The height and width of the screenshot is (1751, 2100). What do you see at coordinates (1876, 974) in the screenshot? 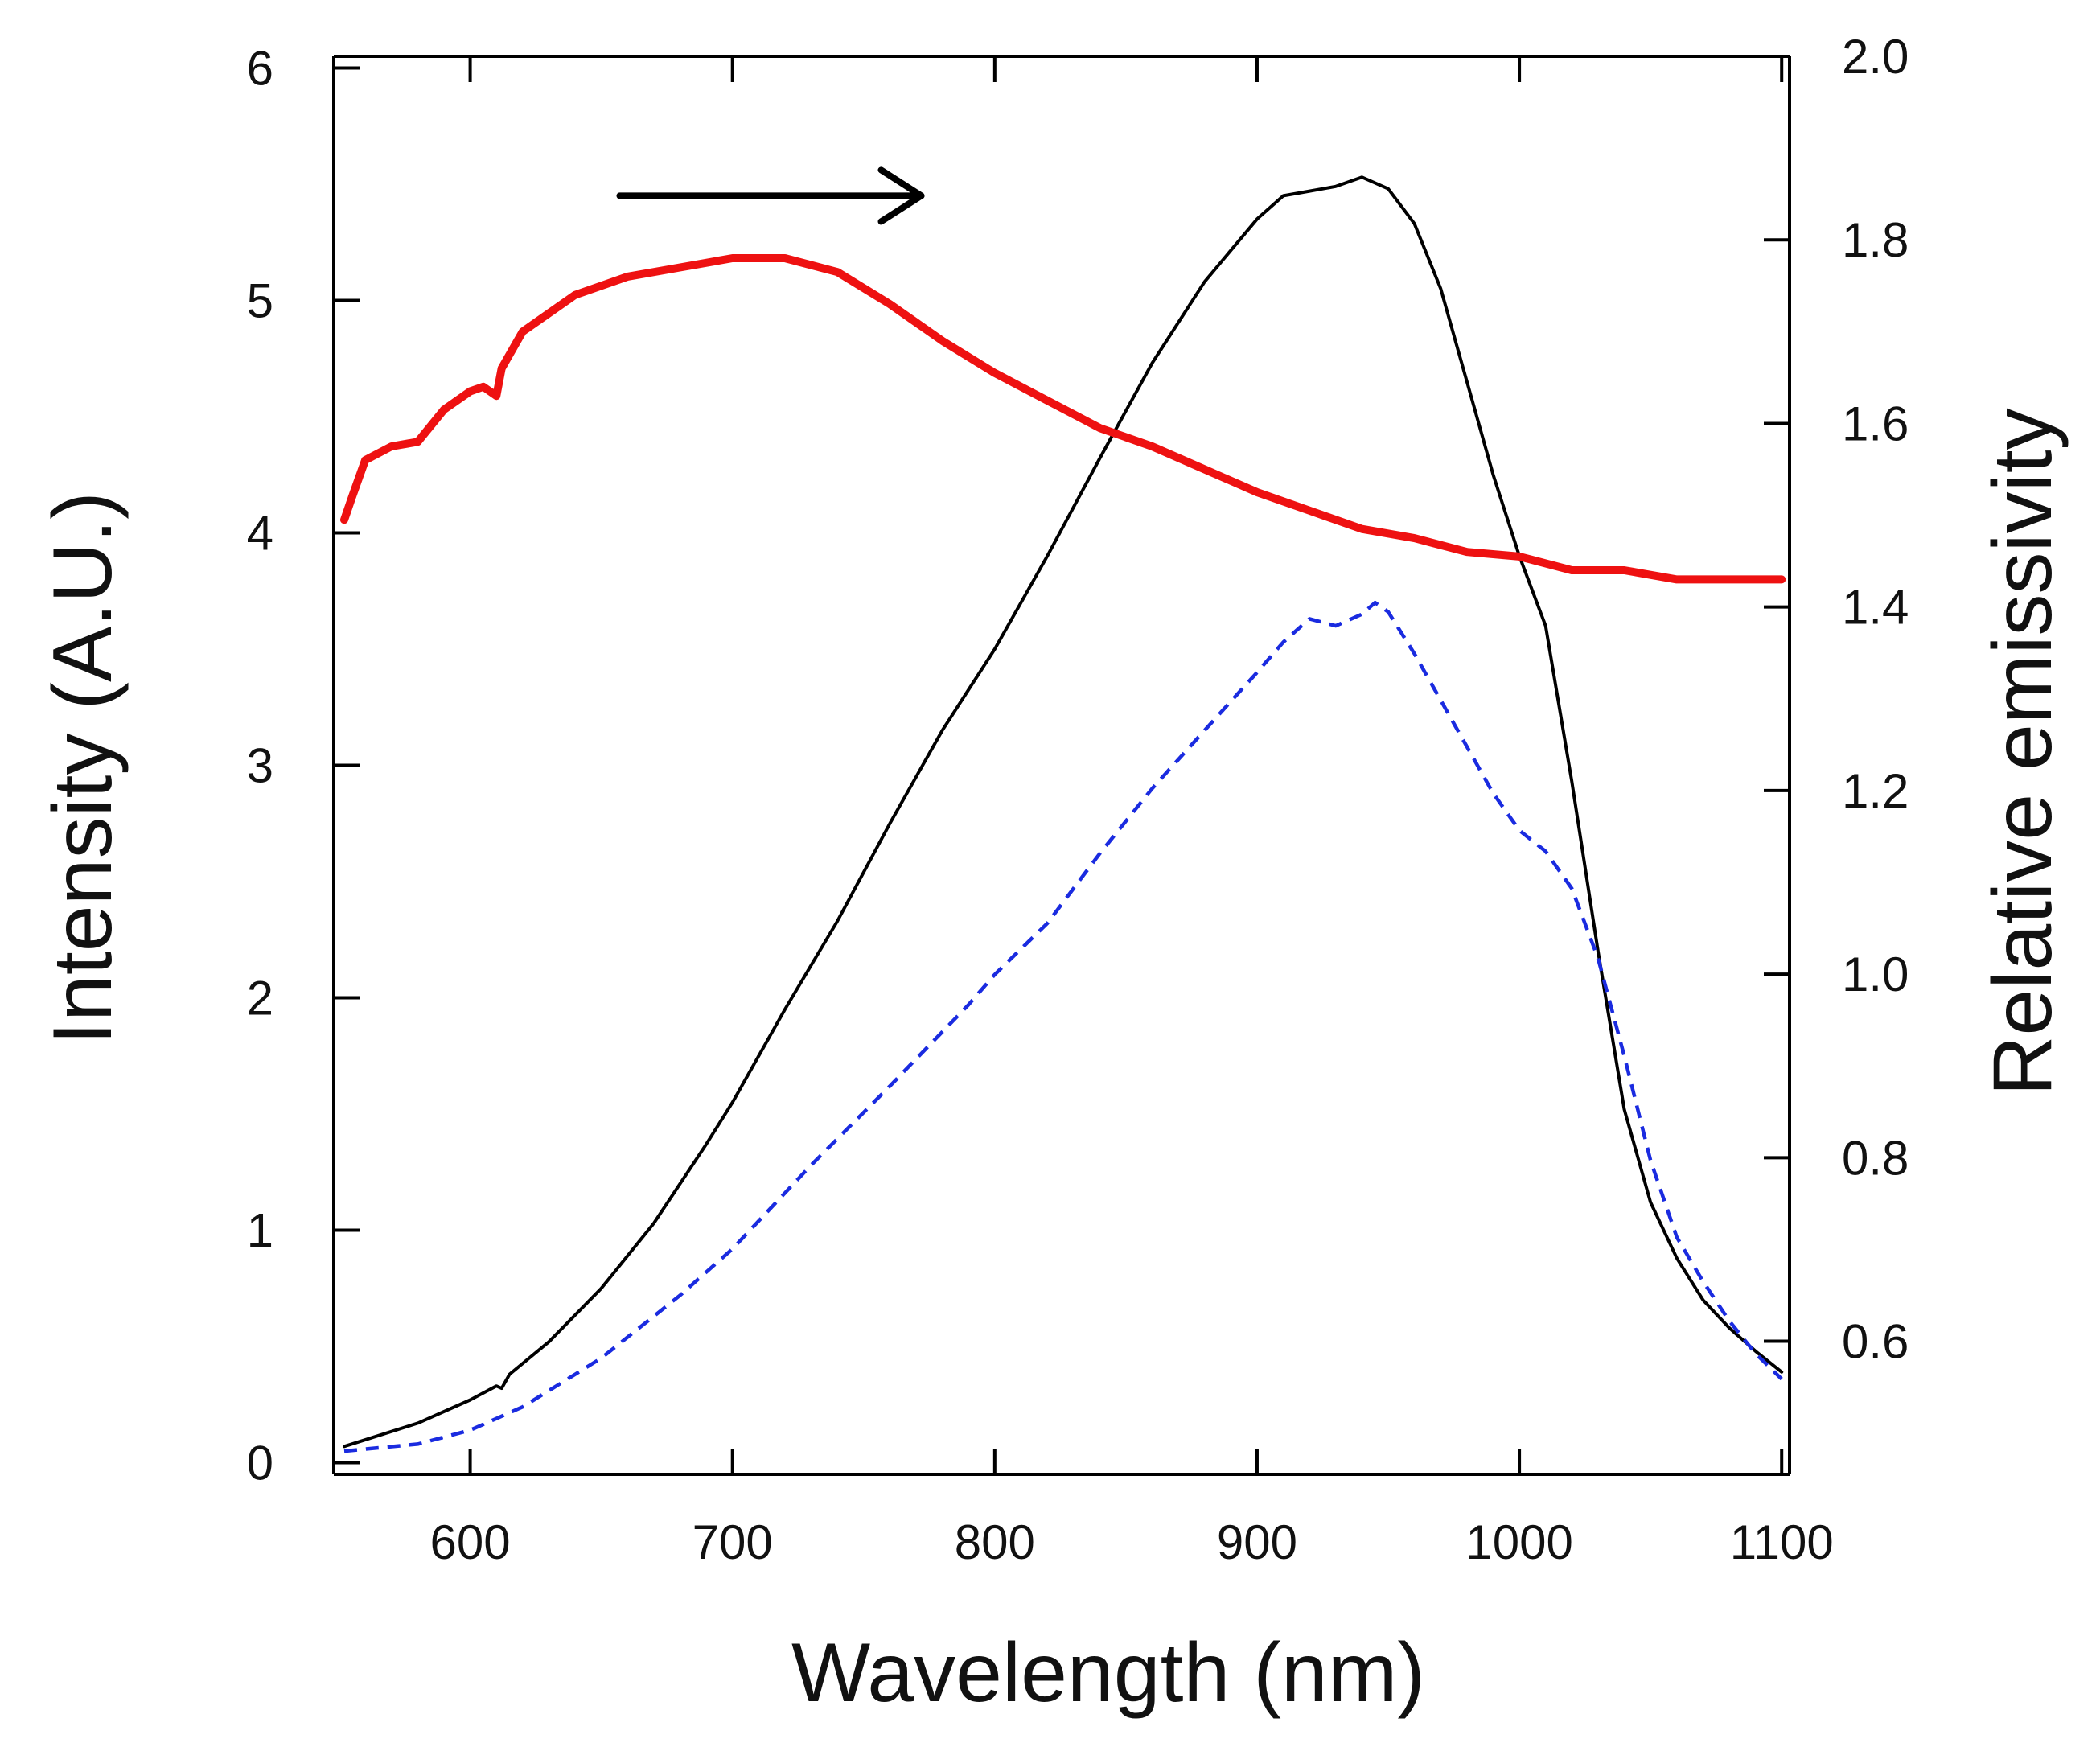
I see `y-right-tick-label-2: 1.0` at bounding box center [1876, 974].